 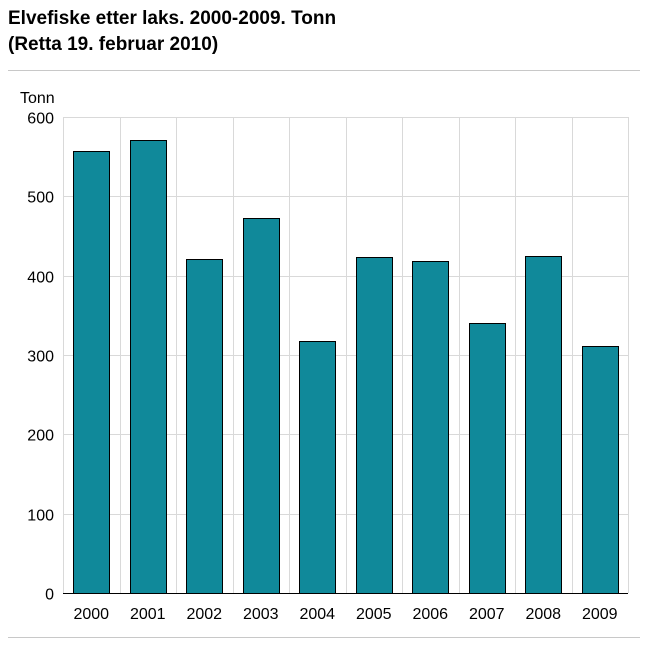 What do you see at coordinates (40, 198) in the screenshot?
I see `y-tick-label: 500` at bounding box center [40, 198].